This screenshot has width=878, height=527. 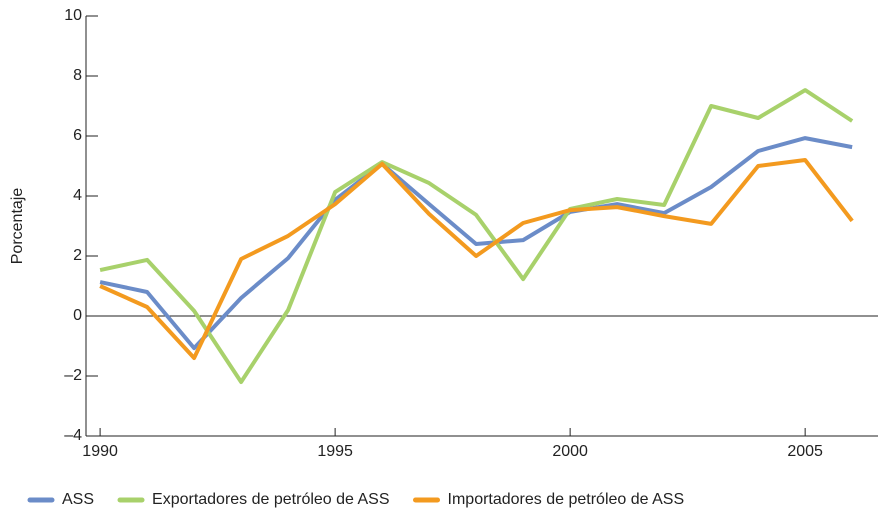 I want to click on y-tick-label: 2, so click(x=77, y=255).